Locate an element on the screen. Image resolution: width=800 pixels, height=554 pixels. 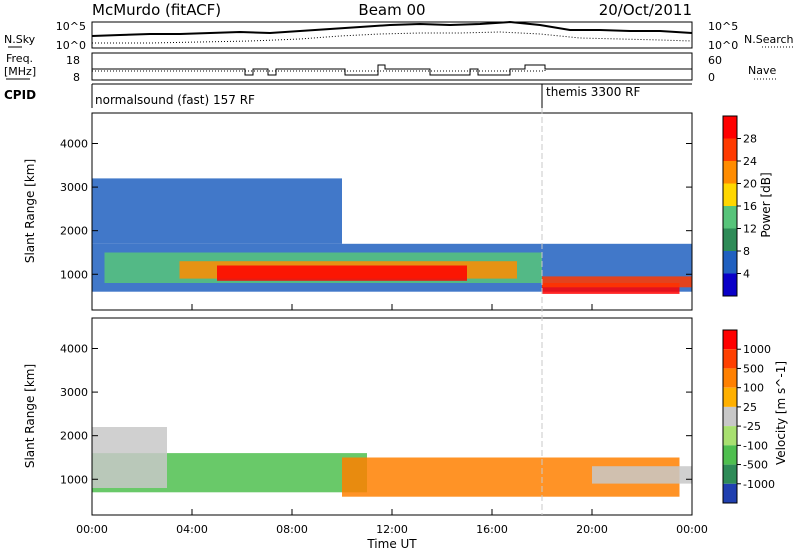
x-tick-label-1: 04:00 is located at coordinates (192, 529).